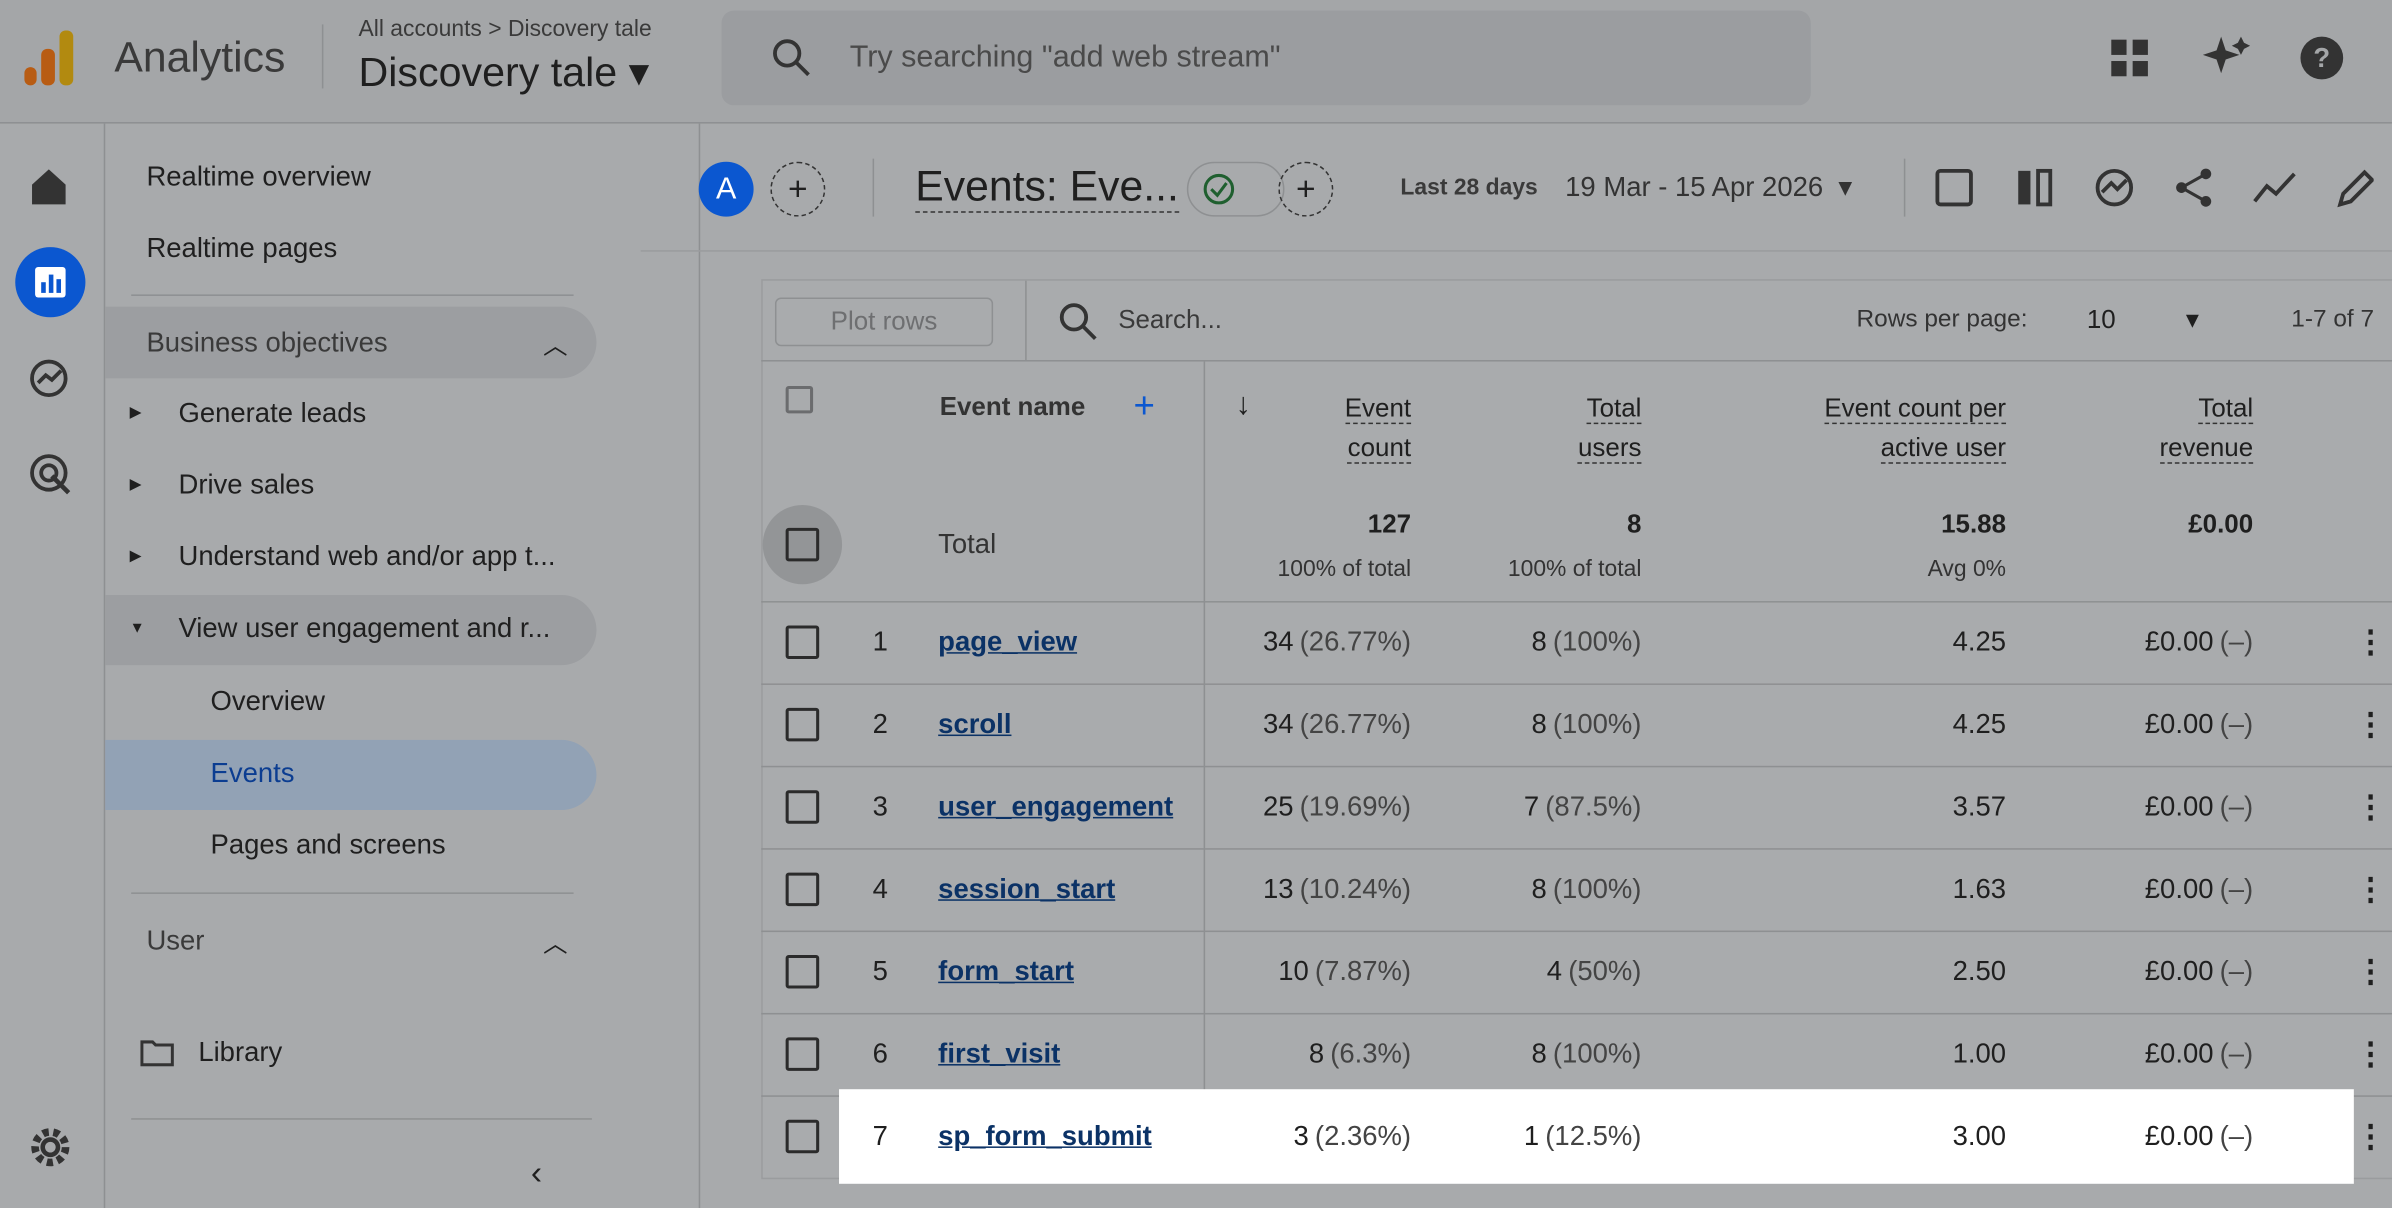 This screenshot has height=1208, width=2392. What do you see at coordinates (246, 484) in the screenshot?
I see `nav-item: Drive sales` at bounding box center [246, 484].